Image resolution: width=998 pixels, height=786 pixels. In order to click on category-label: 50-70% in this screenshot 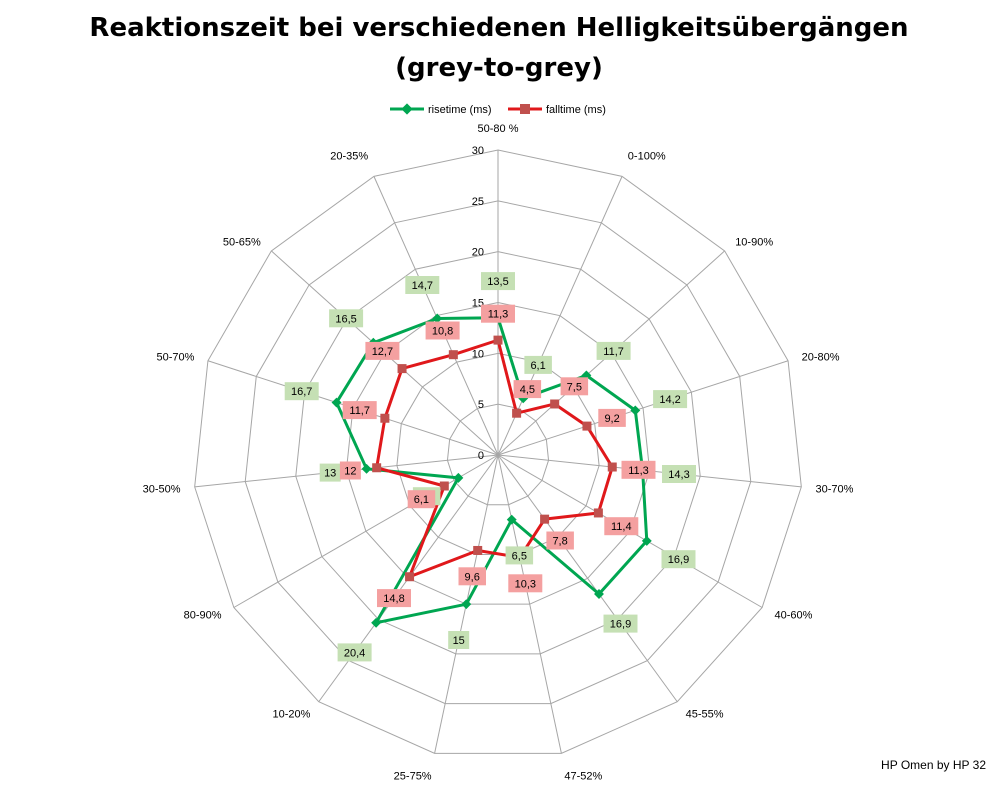, I will do `click(175, 357)`.